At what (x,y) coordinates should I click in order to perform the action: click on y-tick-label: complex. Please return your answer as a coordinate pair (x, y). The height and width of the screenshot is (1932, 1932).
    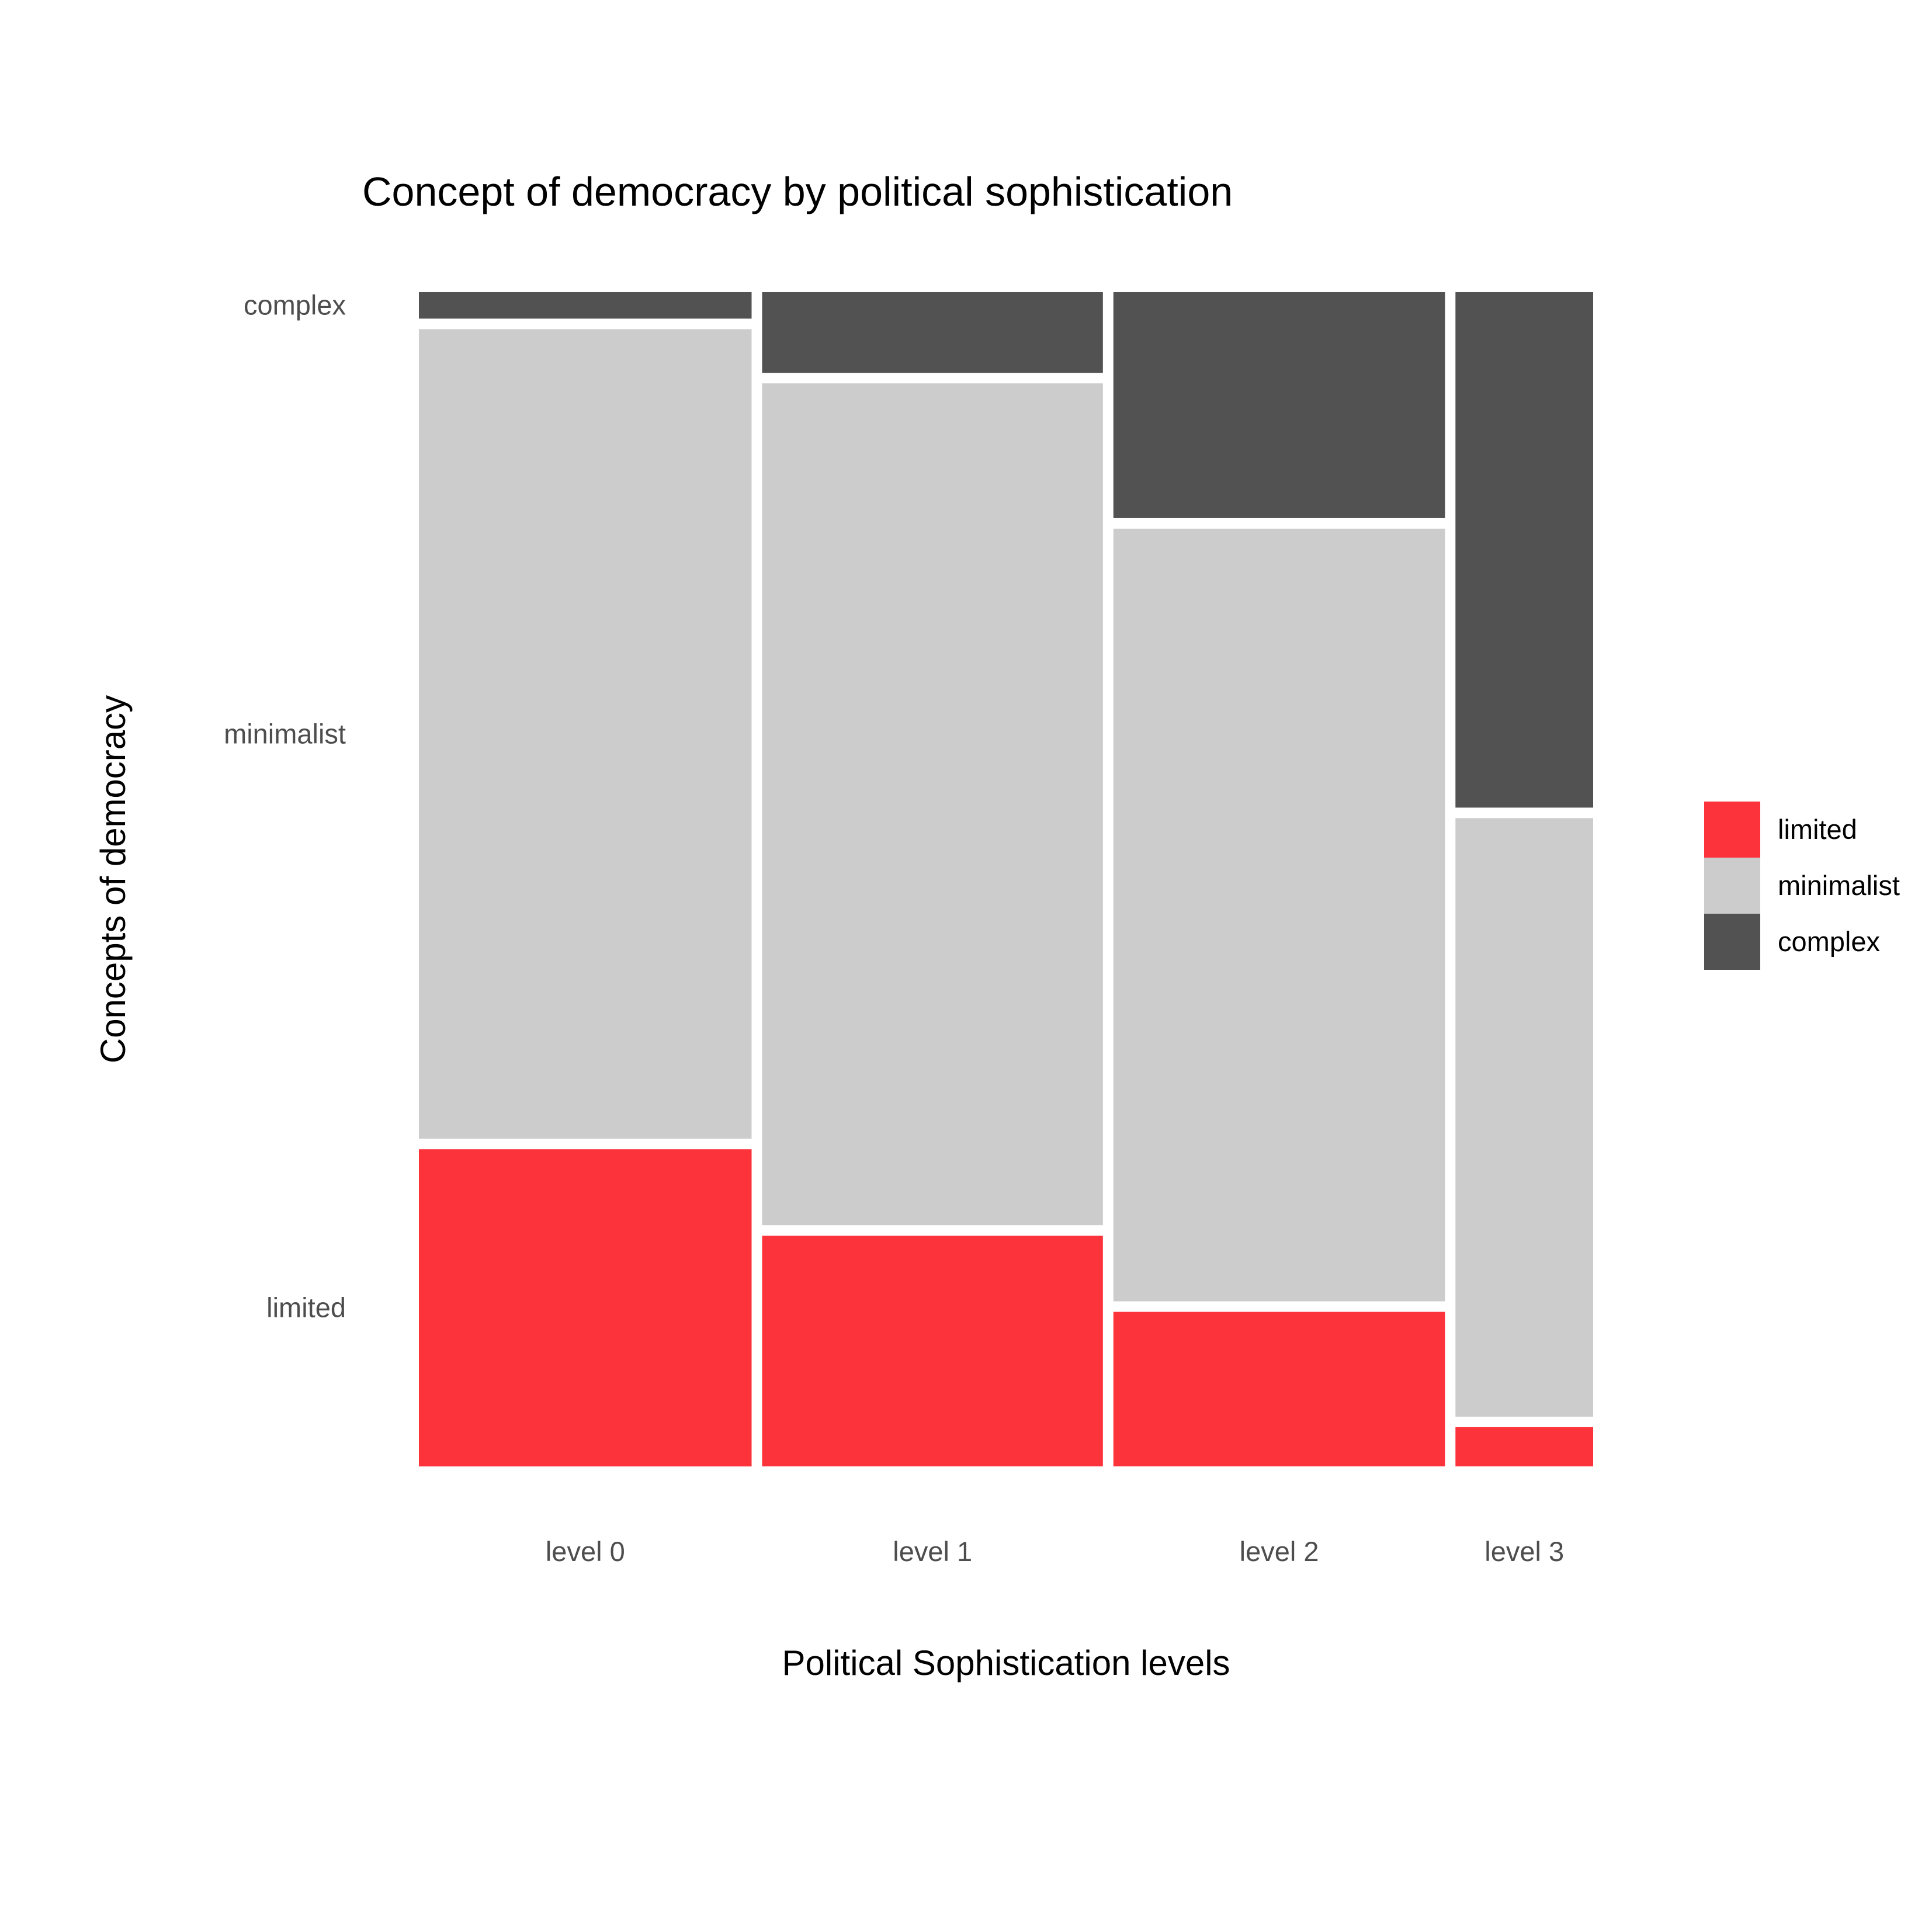
    Looking at the image, I should click on (295, 306).